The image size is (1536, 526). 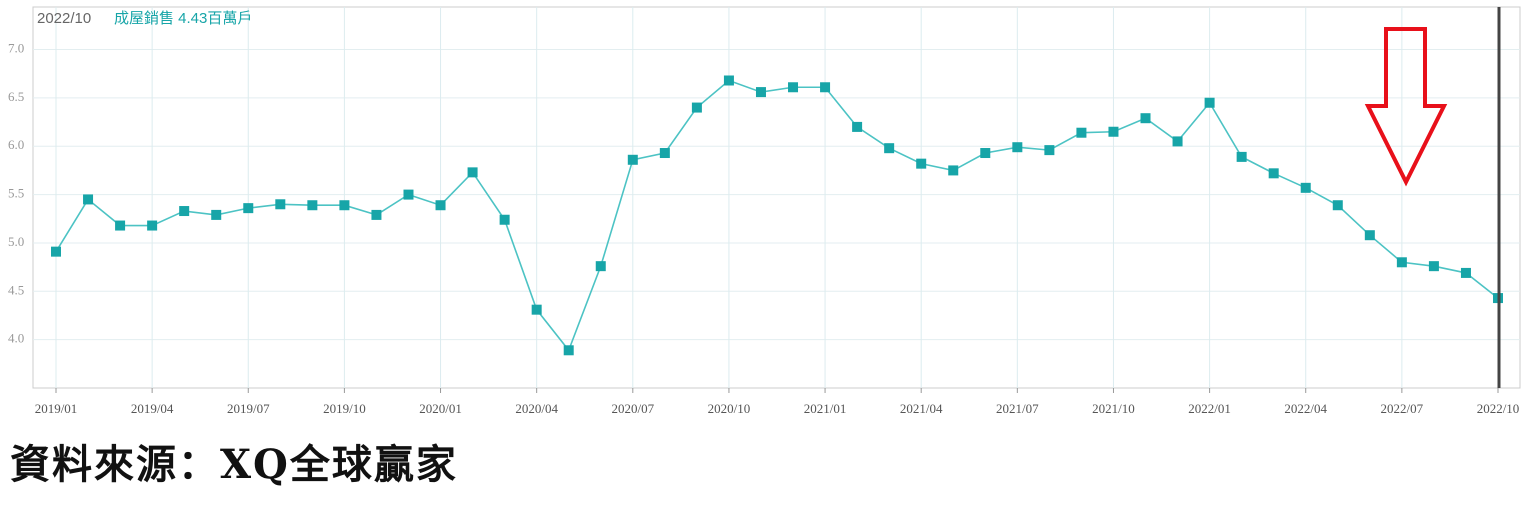 What do you see at coordinates (56, 408) in the screenshot?
I see `x-tick-label: 2019/01` at bounding box center [56, 408].